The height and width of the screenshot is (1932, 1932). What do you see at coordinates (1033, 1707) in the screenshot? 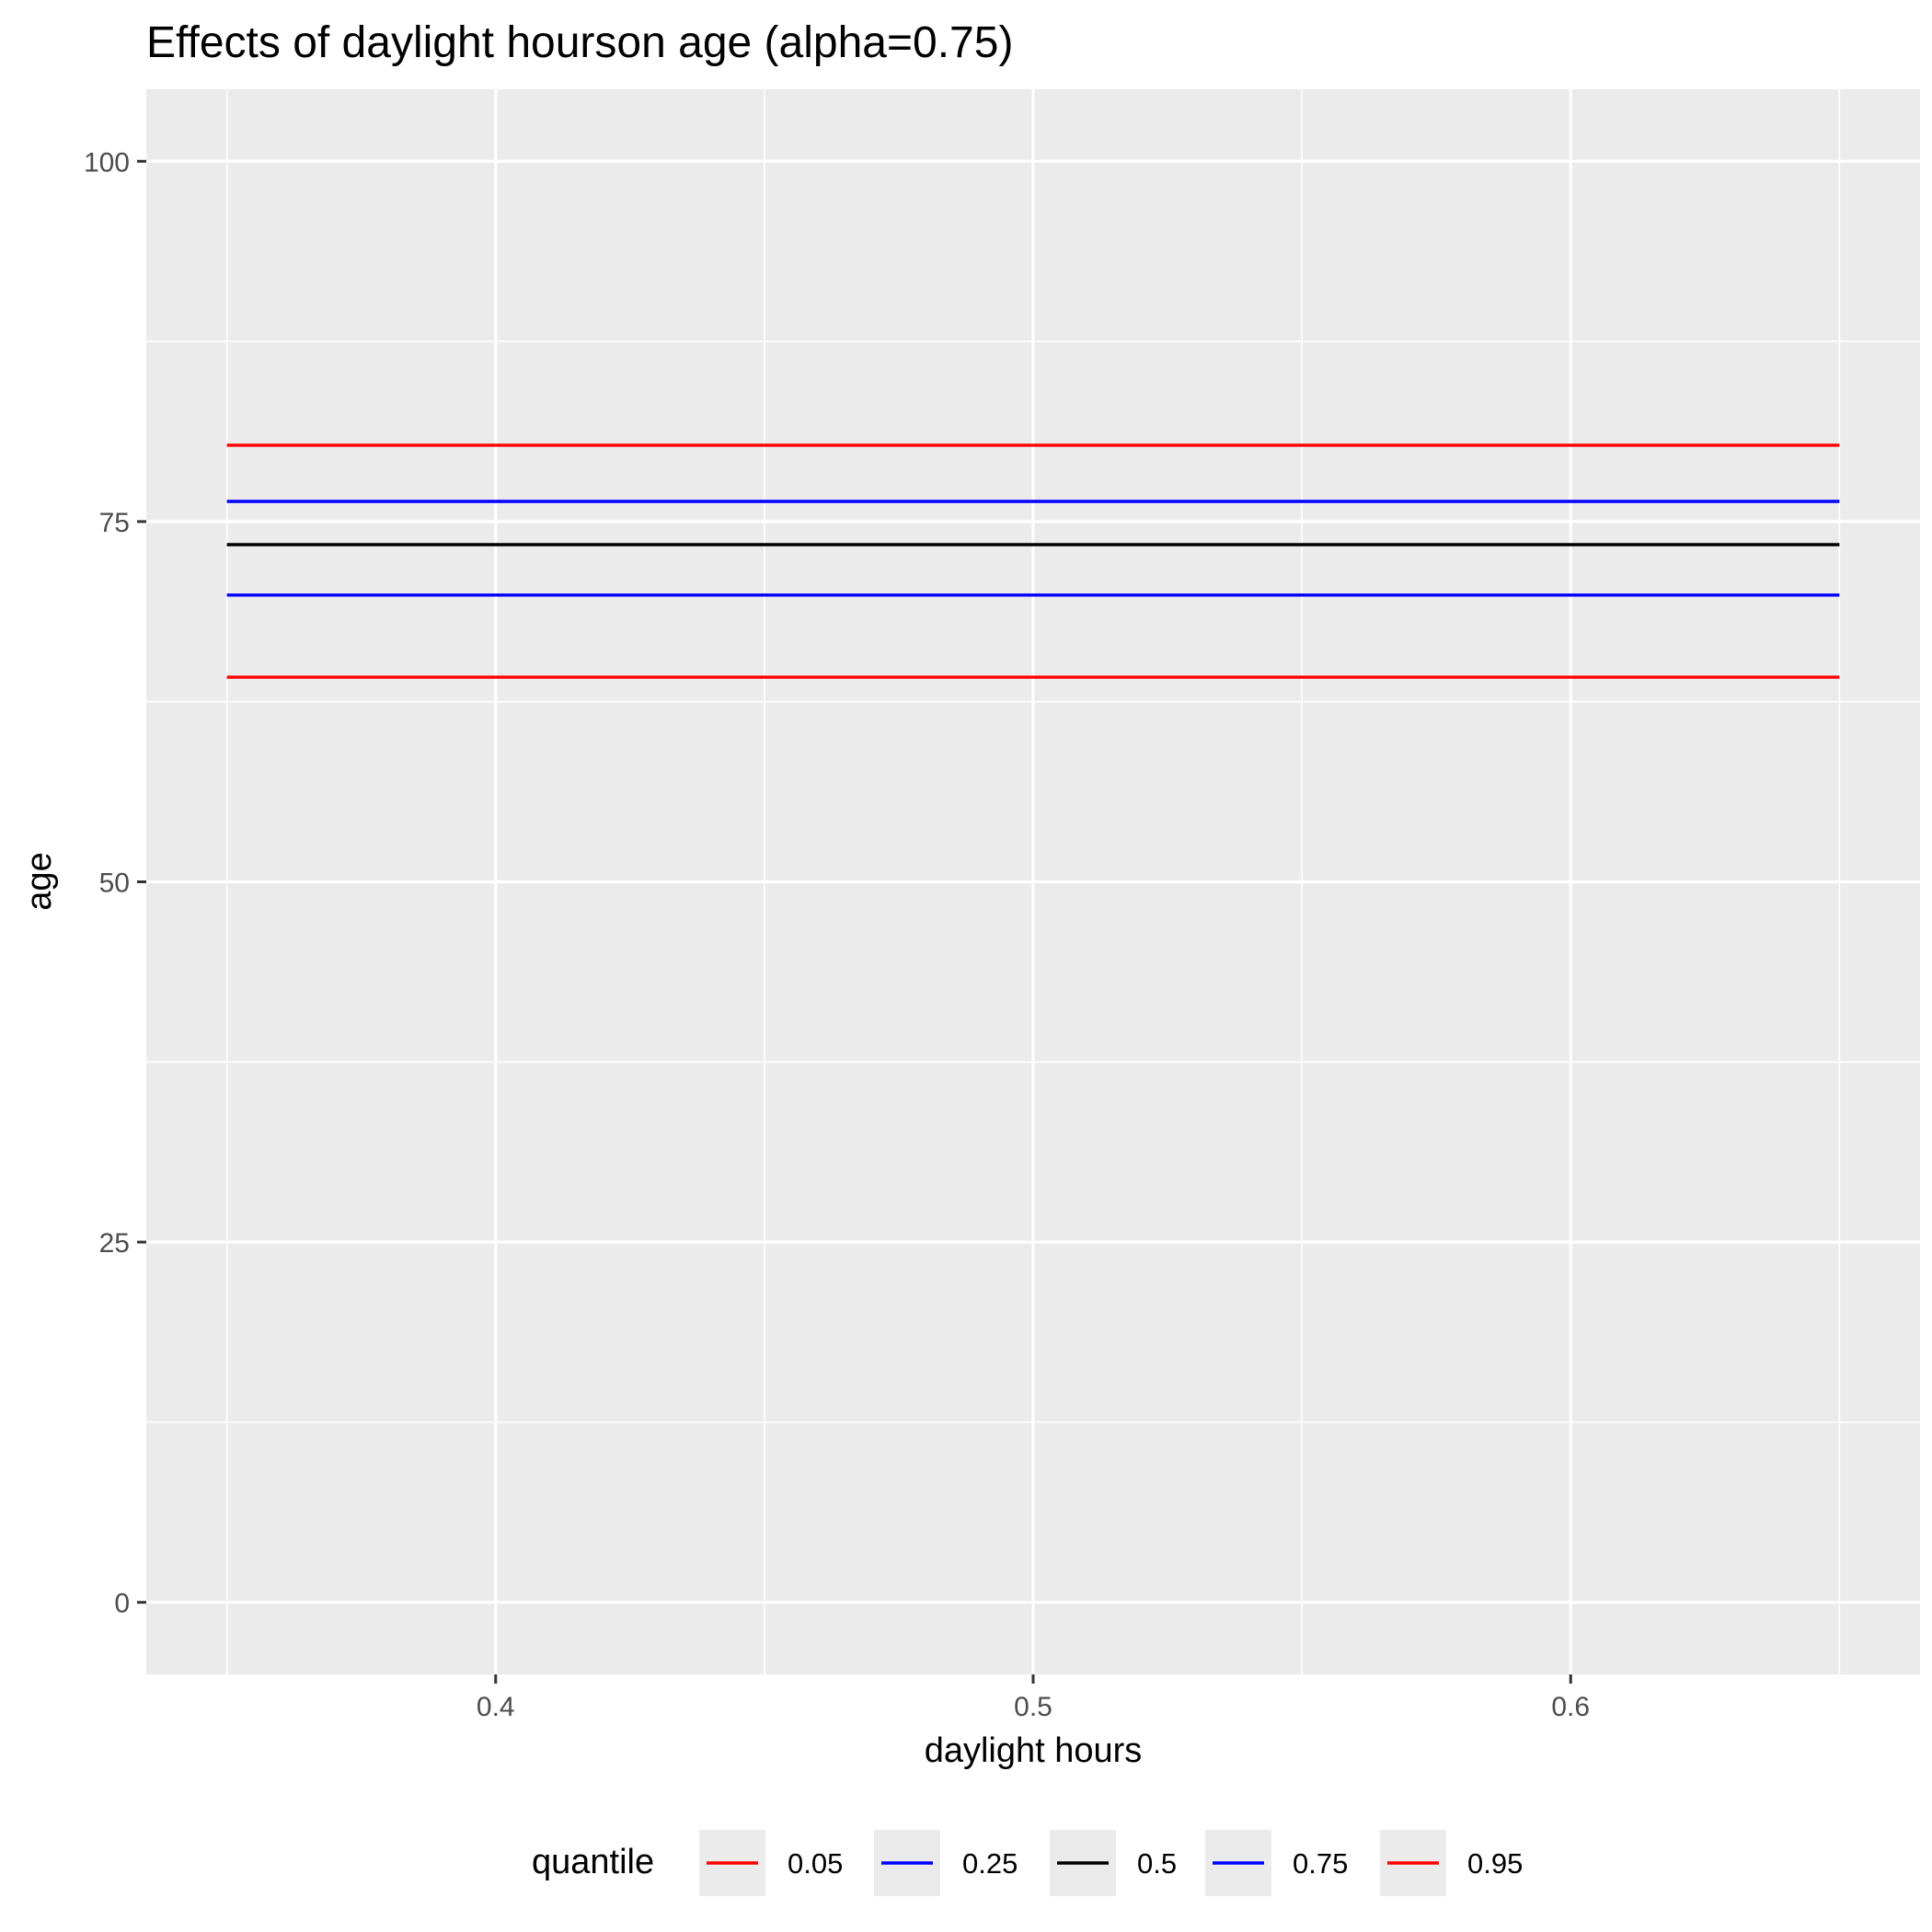
I see `x-tick-label: 0.5` at bounding box center [1033, 1707].